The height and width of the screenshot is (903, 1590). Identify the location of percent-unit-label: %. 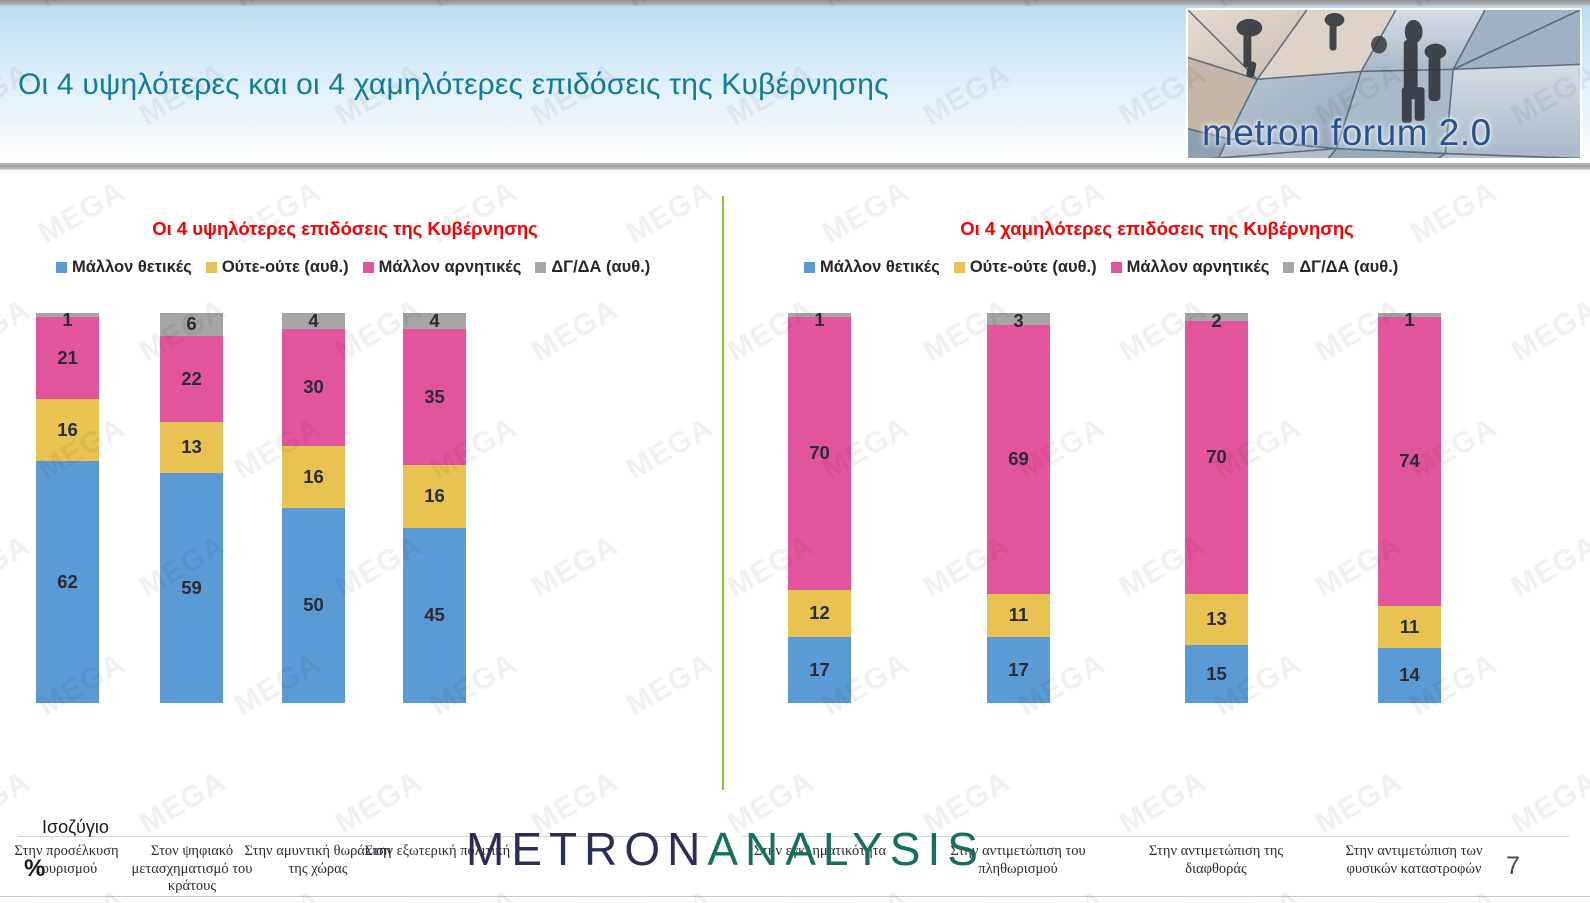
(35, 868).